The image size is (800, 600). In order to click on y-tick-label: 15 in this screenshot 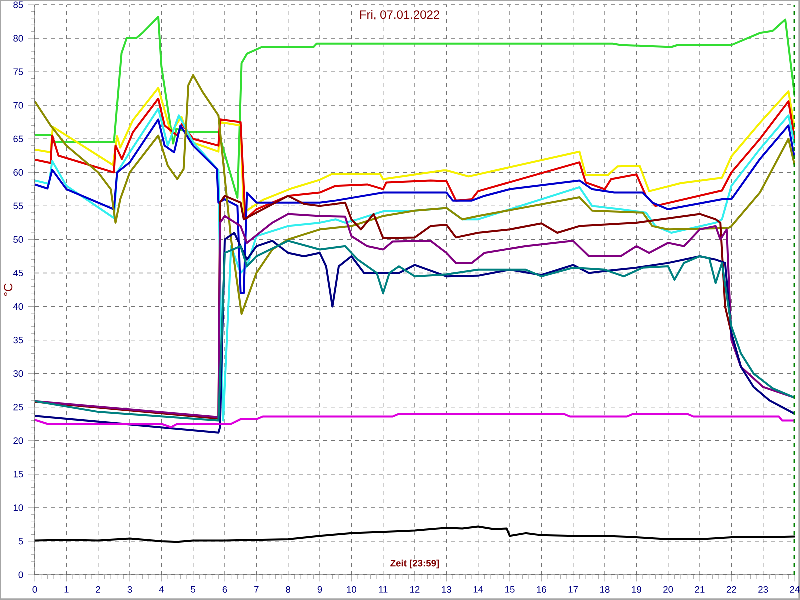, I will do `click(19, 474)`.